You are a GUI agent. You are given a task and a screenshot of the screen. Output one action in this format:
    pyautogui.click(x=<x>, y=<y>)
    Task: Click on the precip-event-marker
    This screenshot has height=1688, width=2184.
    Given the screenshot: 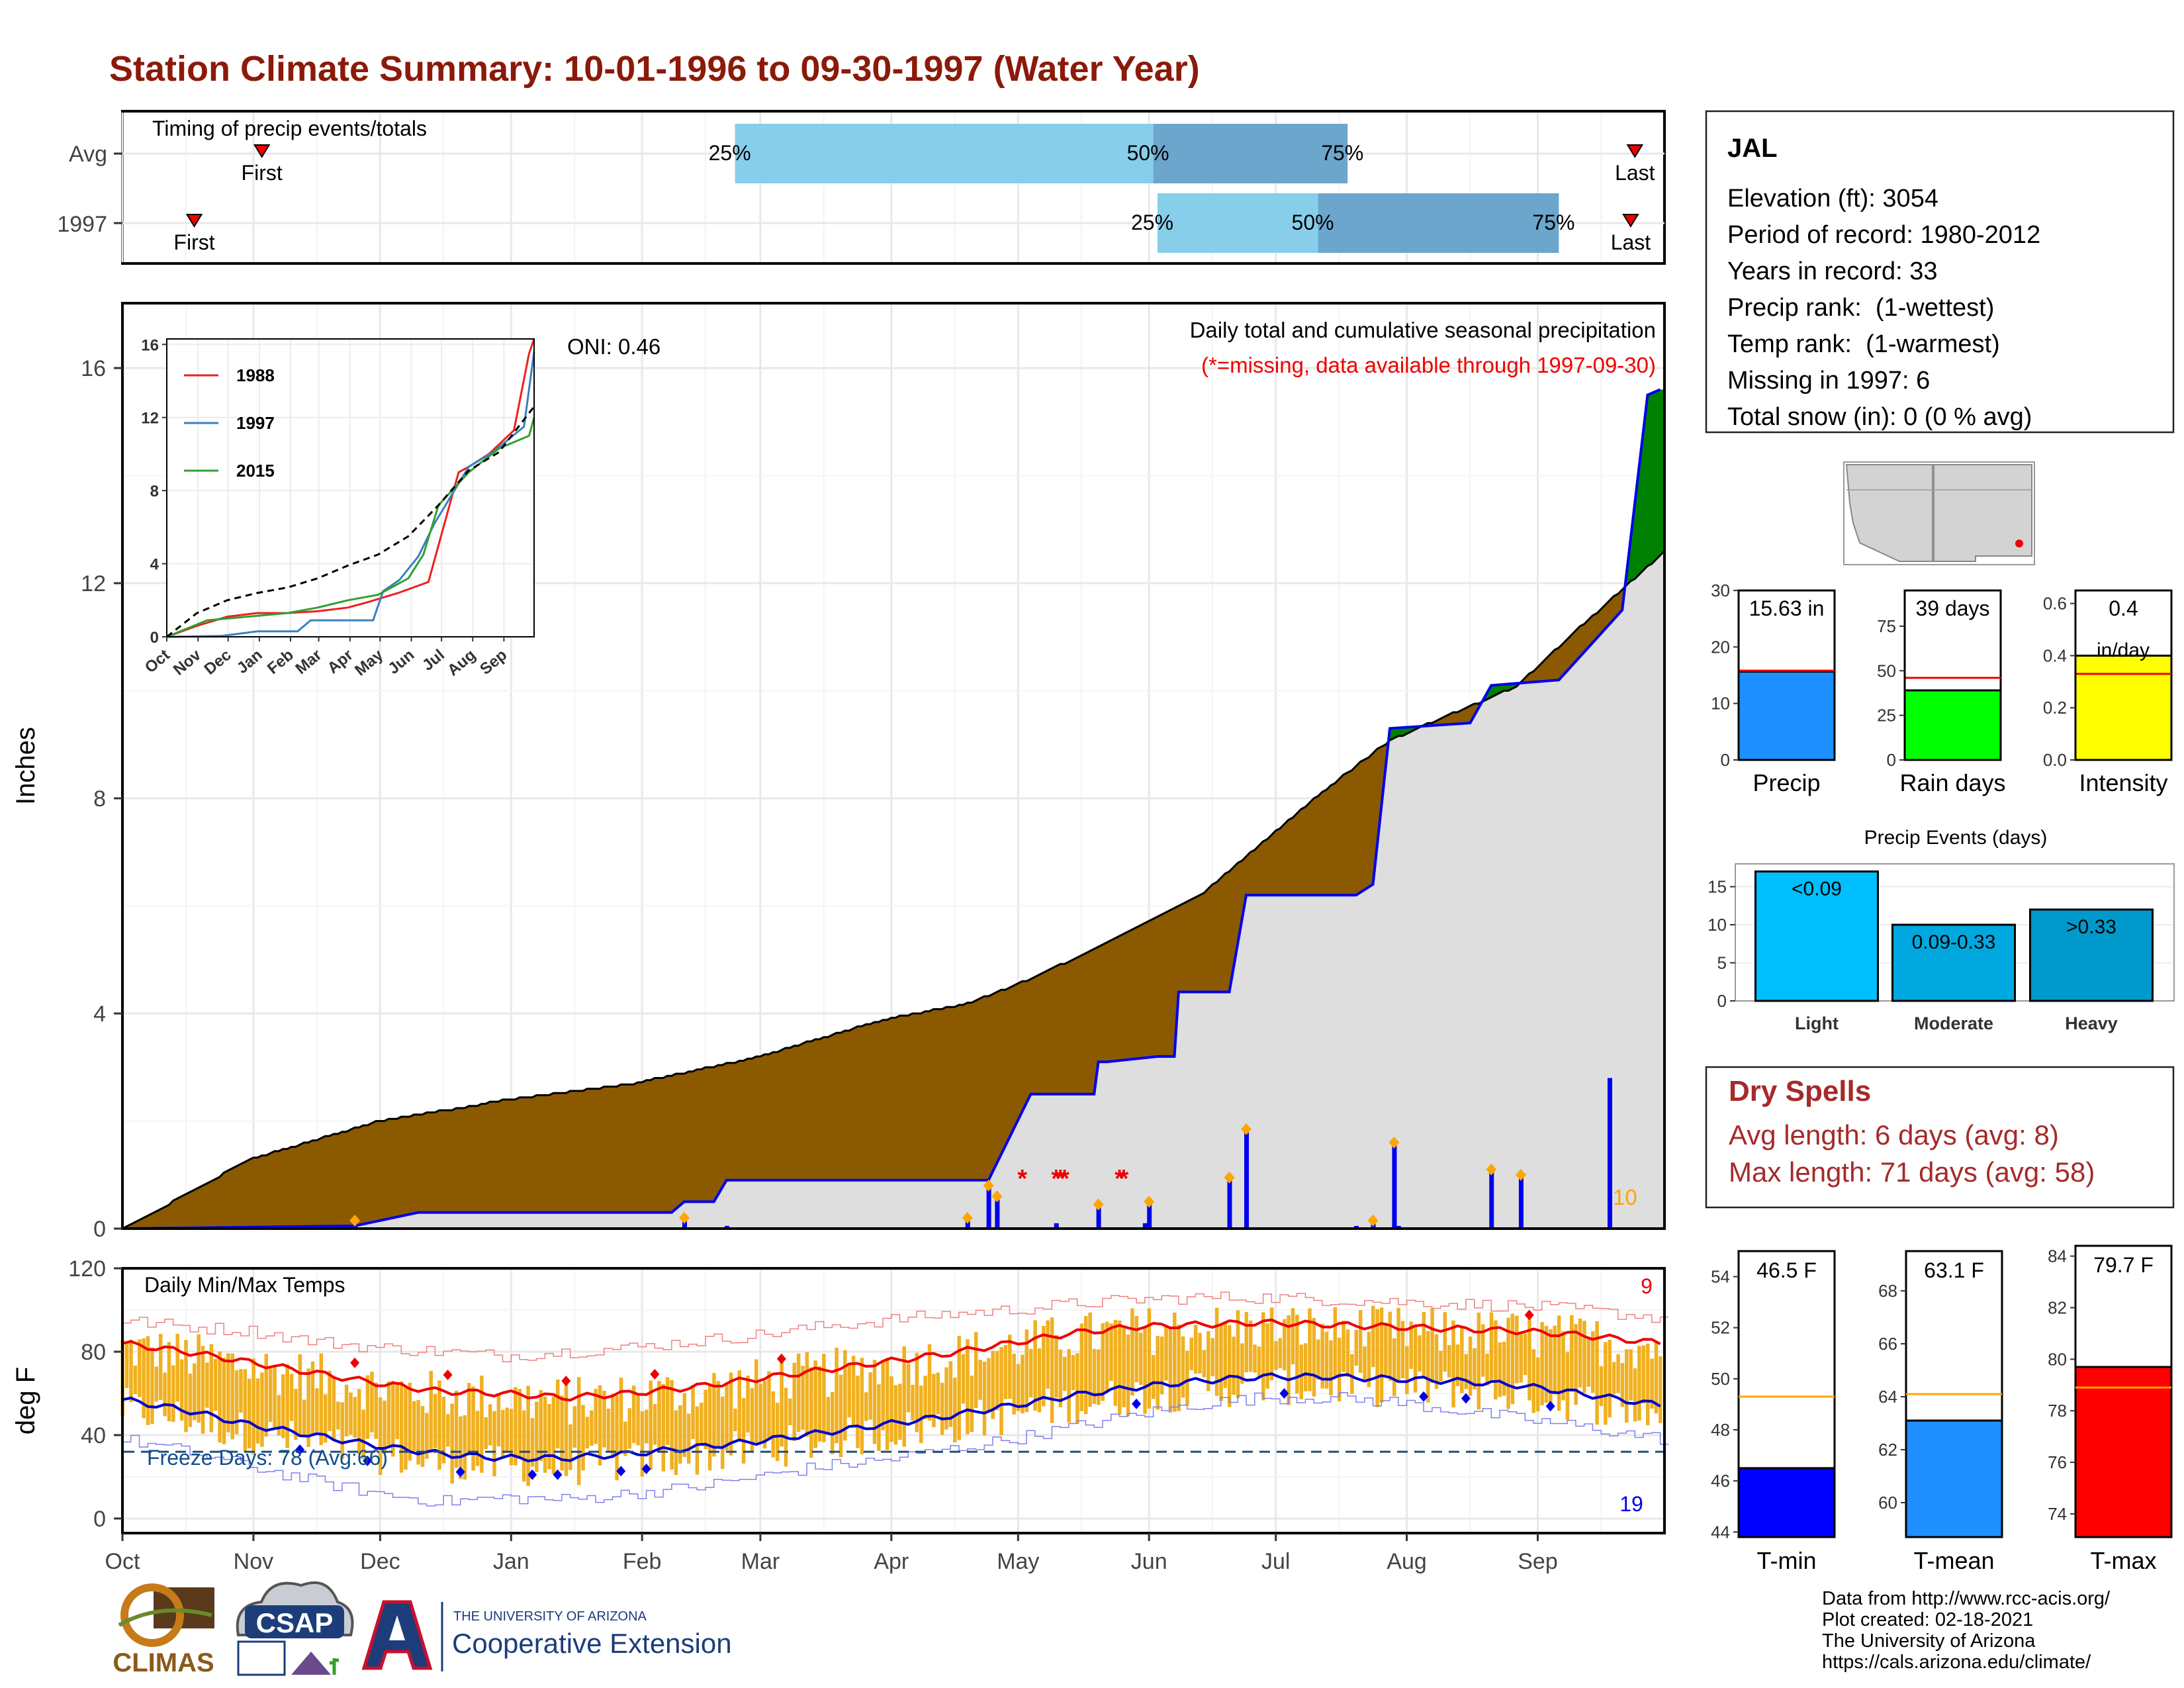 What is the action you would take?
    pyautogui.click(x=355, y=1220)
    